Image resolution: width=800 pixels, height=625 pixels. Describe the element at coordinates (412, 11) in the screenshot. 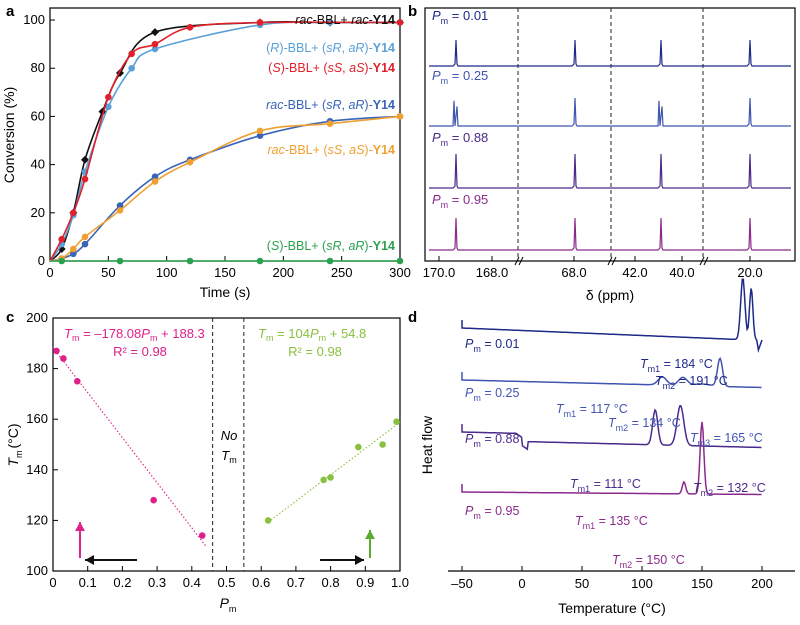

I see `panel-b-letter: b` at that location.